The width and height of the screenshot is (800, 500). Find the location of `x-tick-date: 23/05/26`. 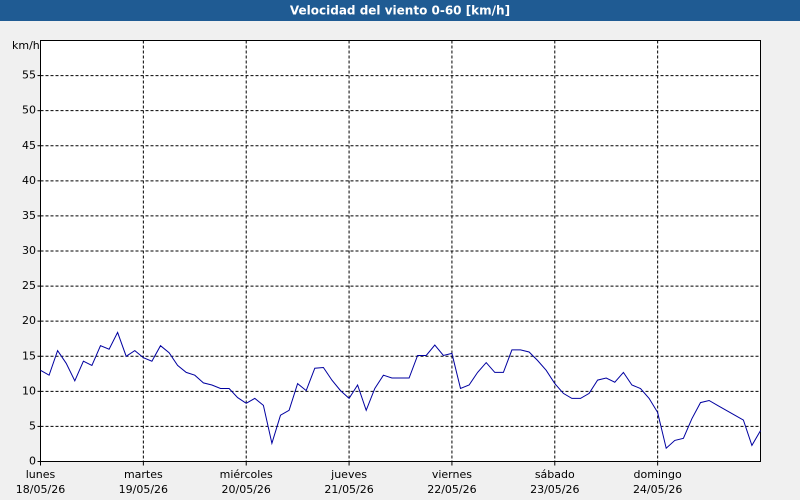

x-tick-date: 23/05/26 is located at coordinates (554, 489).